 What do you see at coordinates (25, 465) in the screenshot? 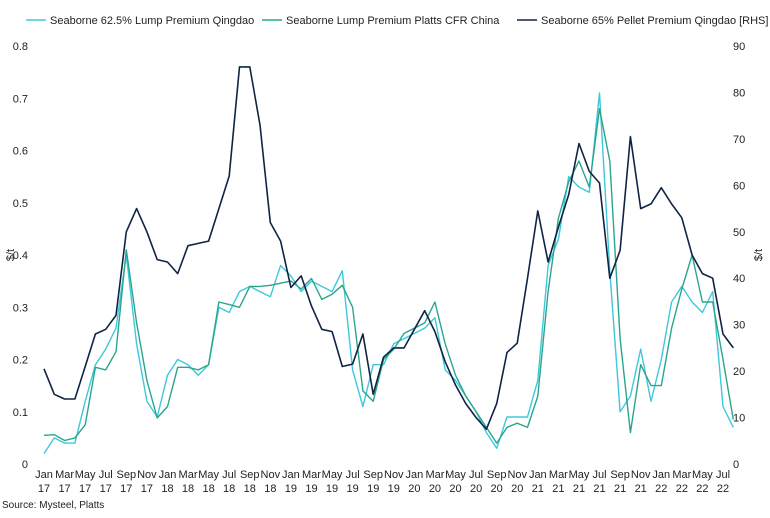
I see `left-tick-label: 0` at bounding box center [25, 465].